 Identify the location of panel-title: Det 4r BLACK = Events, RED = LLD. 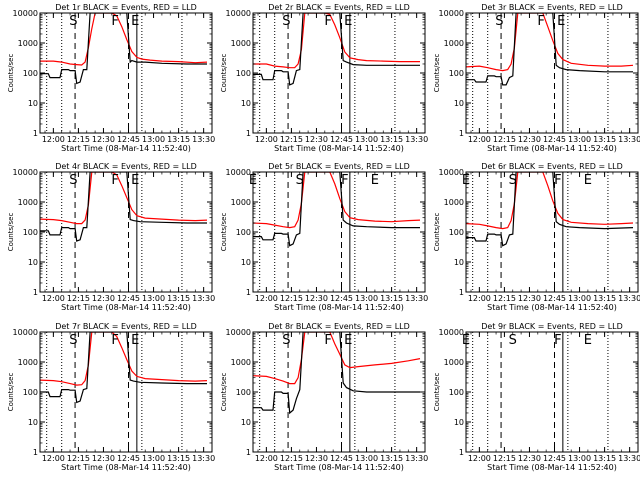
(126, 166).